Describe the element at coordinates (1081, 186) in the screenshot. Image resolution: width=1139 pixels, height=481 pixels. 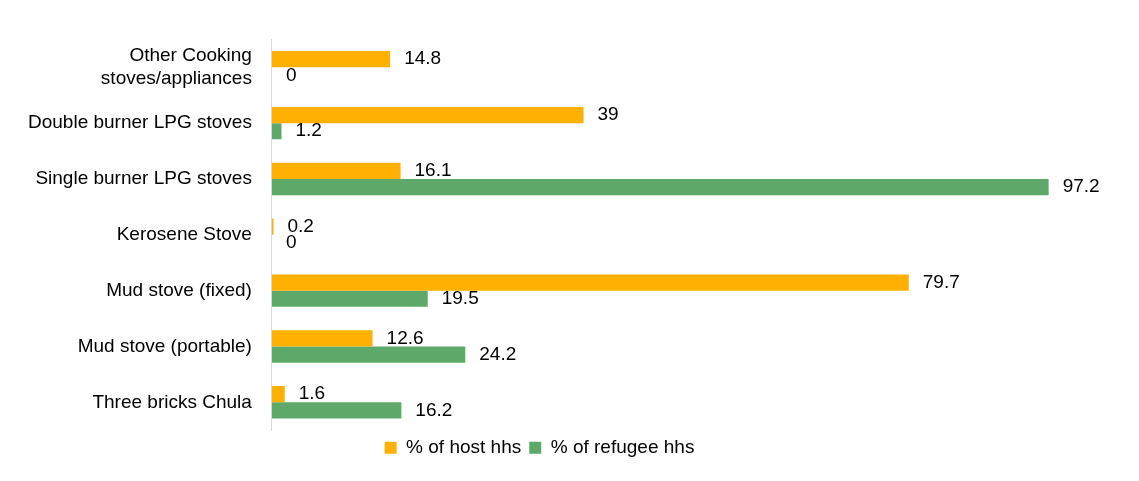
I see `data-label: 97.2` at that location.